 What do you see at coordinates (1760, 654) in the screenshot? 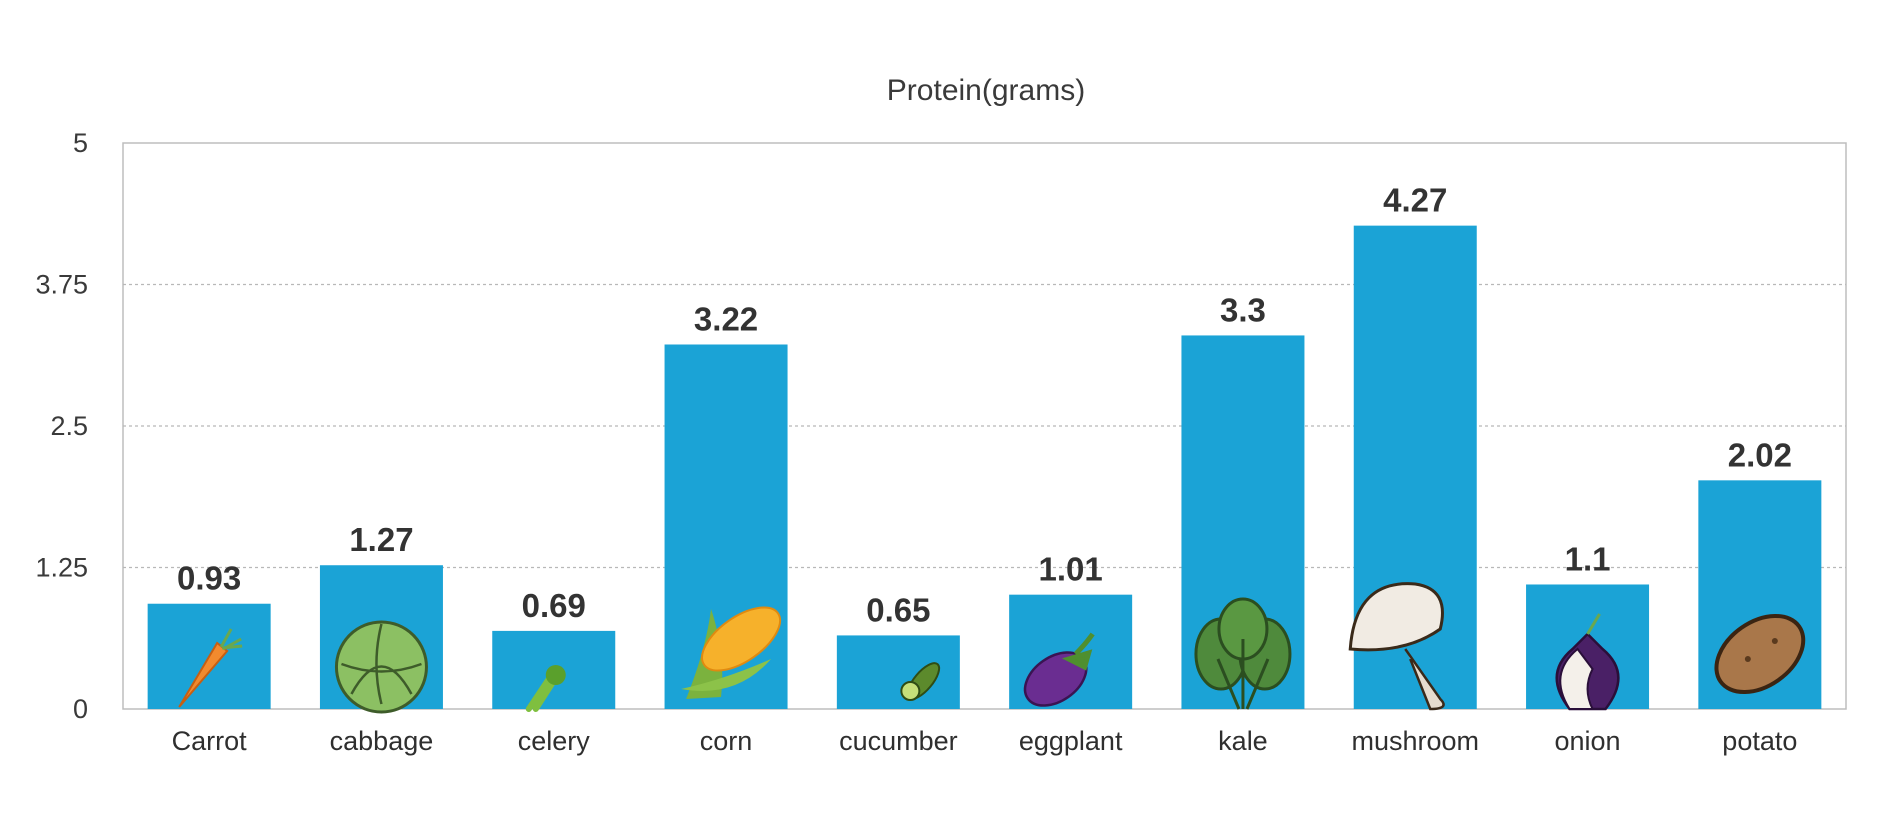
I see `potato-icon` at bounding box center [1760, 654].